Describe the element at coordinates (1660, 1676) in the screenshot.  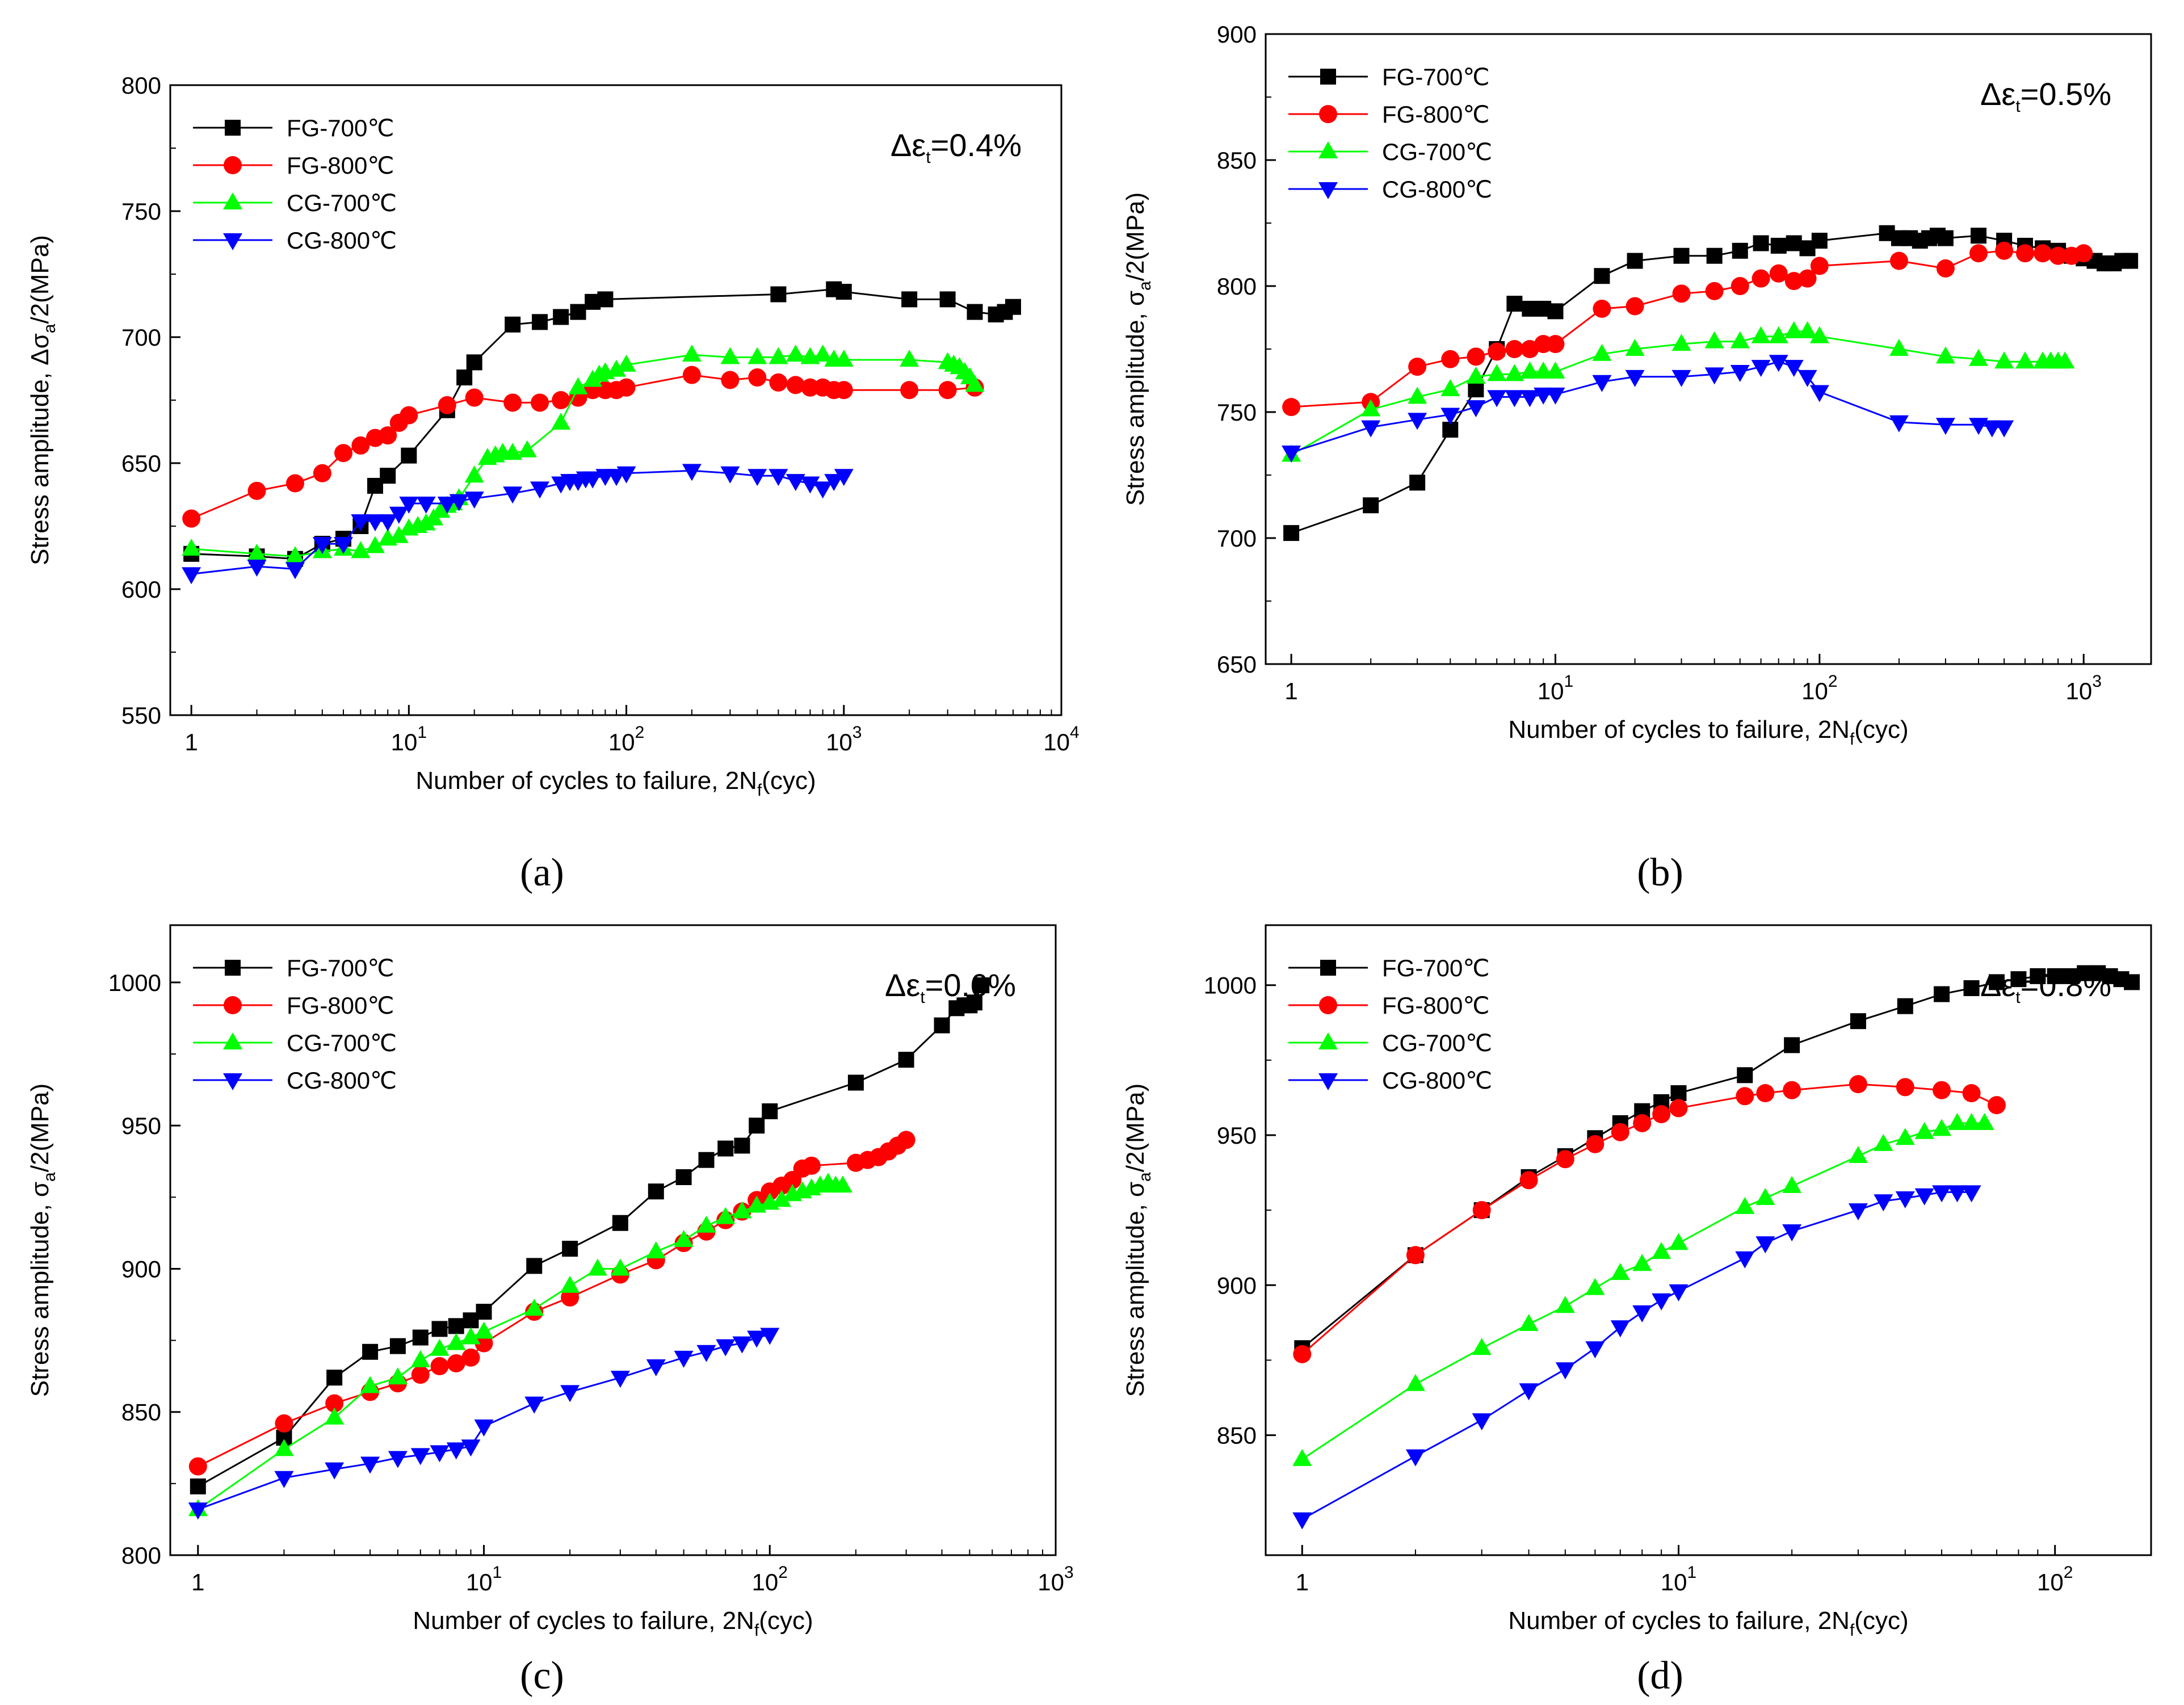
I see `panel-label: (d)` at that location.